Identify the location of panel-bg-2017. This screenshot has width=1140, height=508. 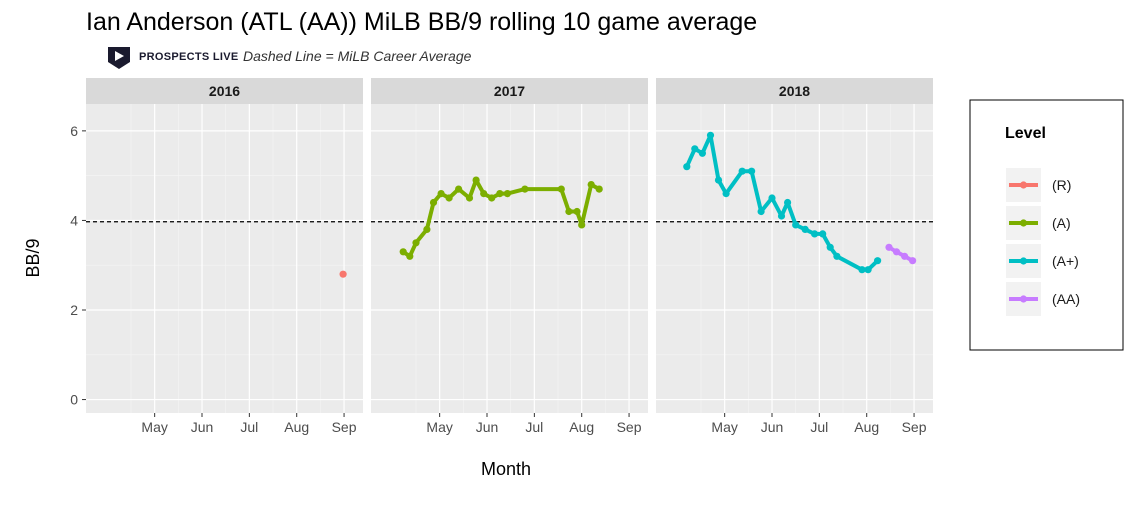
(509, 258).